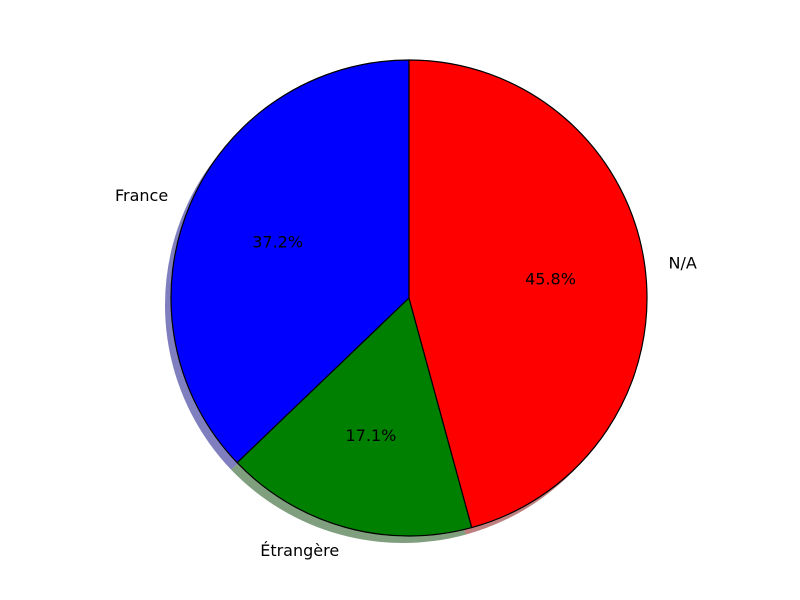 This screenshot has height=600, width=800. I want to click on slice-percent-n-a: 45.8%, so click(550, 279).